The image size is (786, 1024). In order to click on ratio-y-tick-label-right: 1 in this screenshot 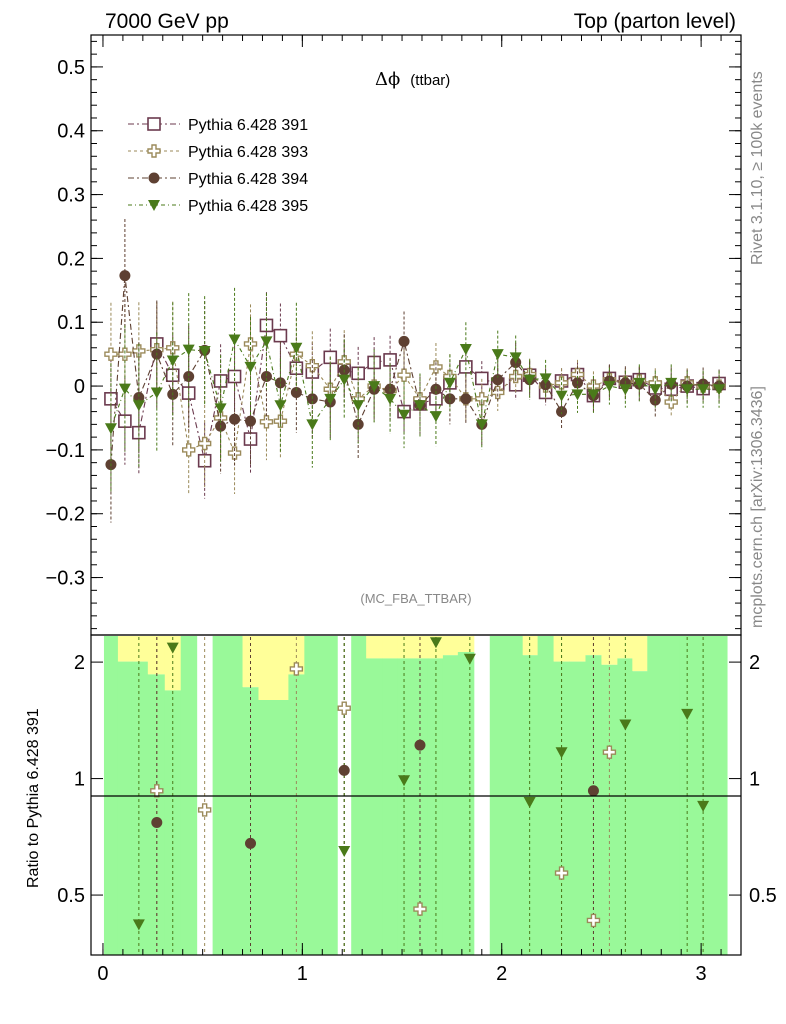, I will do `click(754, 780)`.